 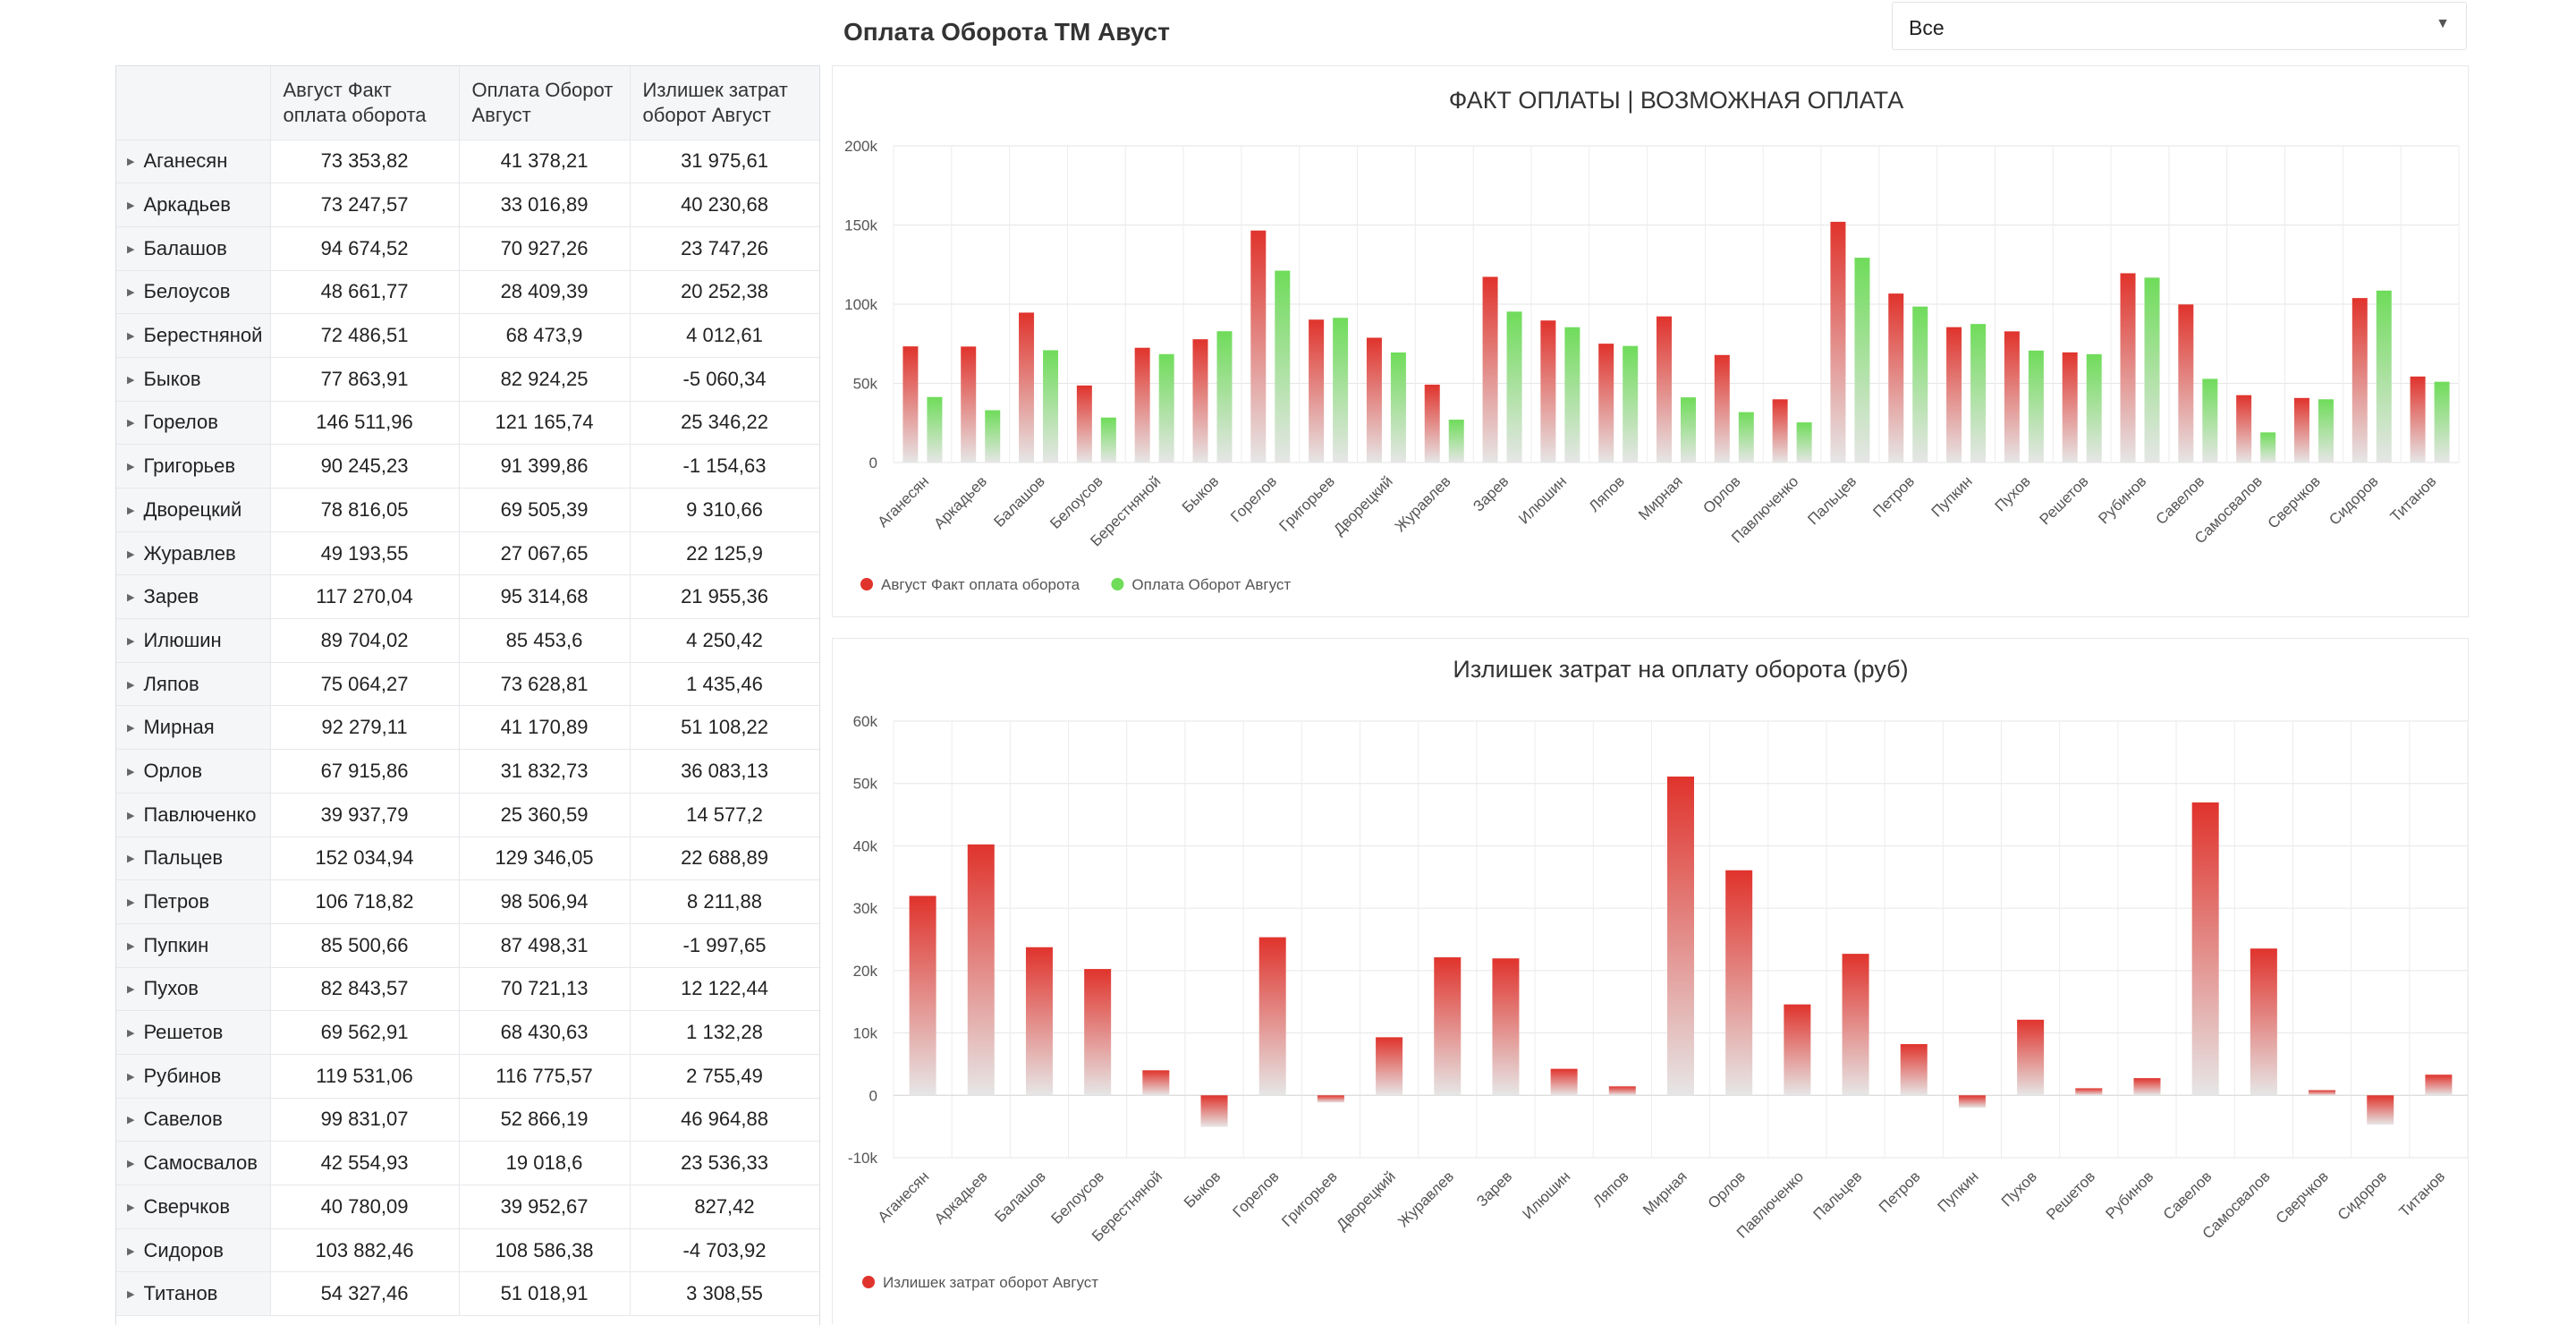 I want to click on legend-label: Оплата Оборот Август, so click(x=1211, y=584).